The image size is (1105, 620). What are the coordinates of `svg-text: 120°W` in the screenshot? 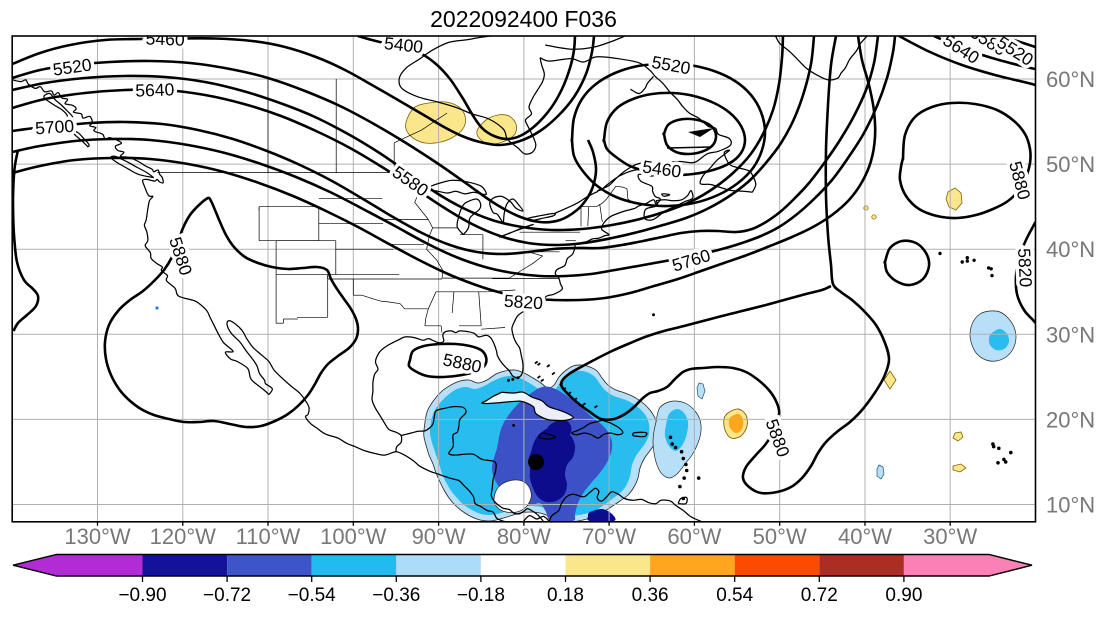 It's located at (183, 536).